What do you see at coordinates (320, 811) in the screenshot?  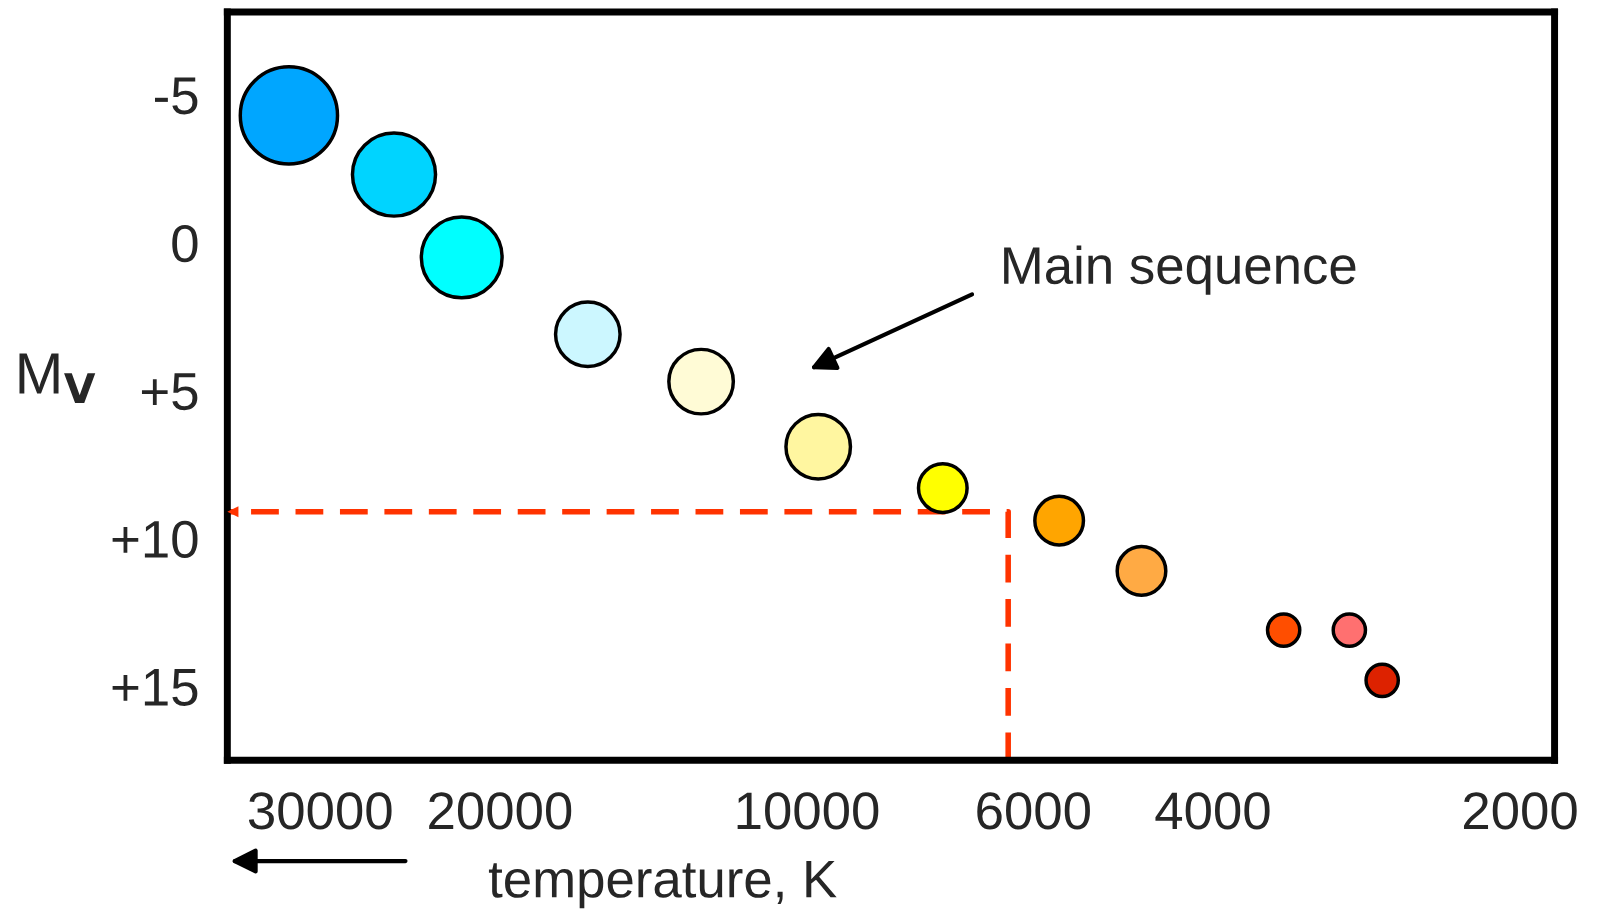 I see `x-tick-label: 30000` at bounding box center [320, 811].